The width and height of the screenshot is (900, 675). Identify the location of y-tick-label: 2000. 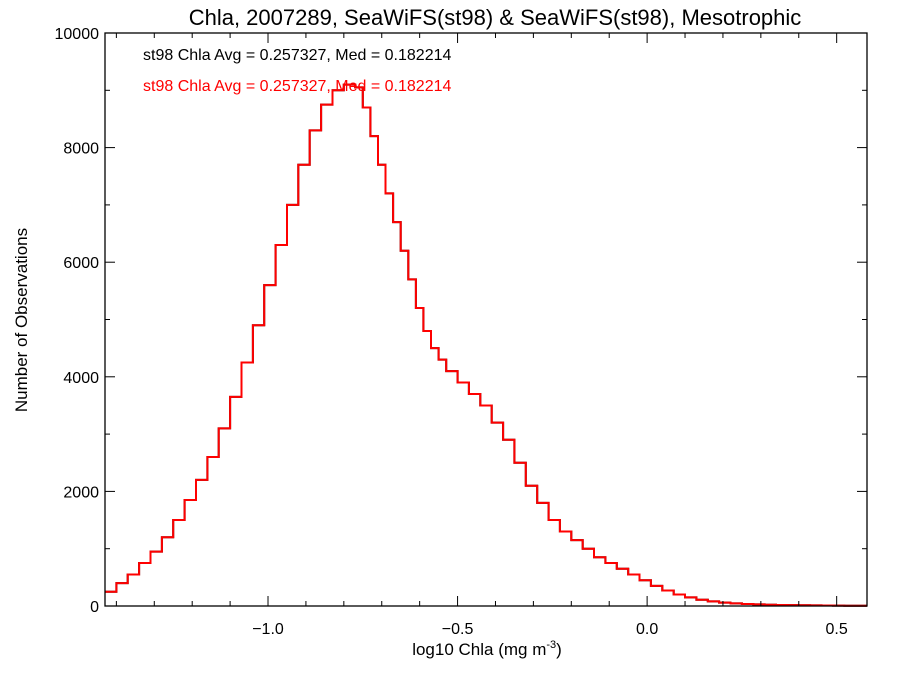
(81, 492).